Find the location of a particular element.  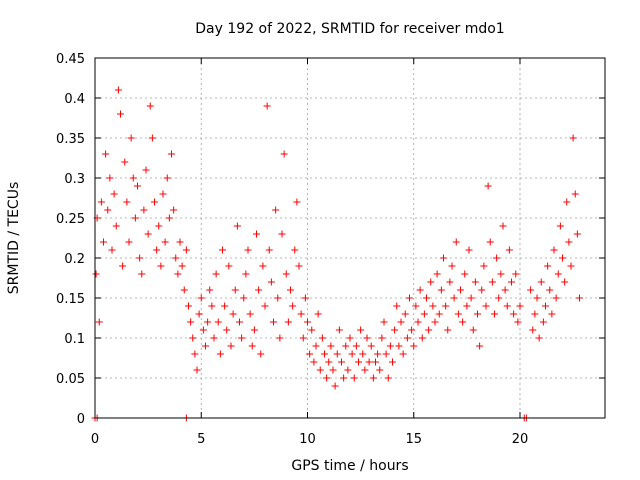

x-tick-label: 15 is located at coordinates (413, 439).